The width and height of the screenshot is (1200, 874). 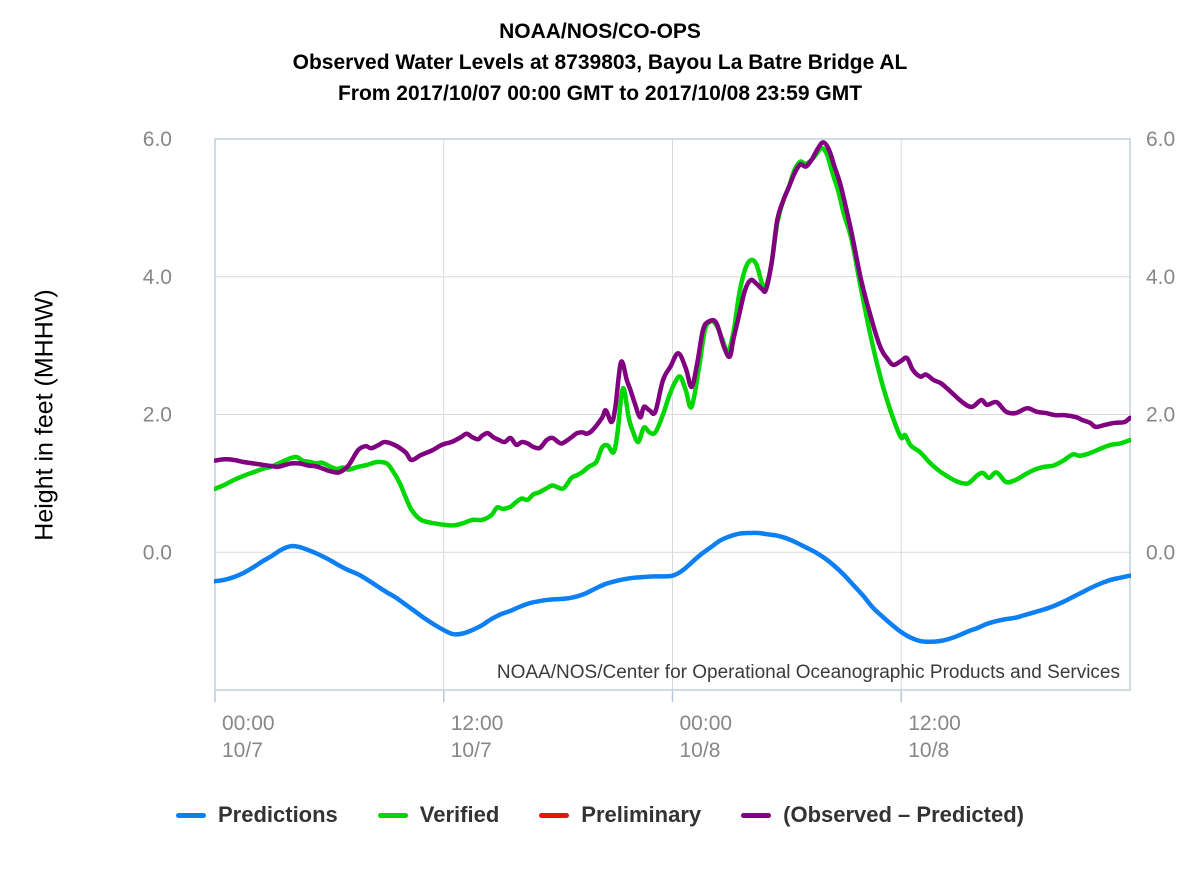 What do you see at coordinates (392, 815) in the screenshot?
I see `legend-swatch-verified` at bounding box center [392, 815].